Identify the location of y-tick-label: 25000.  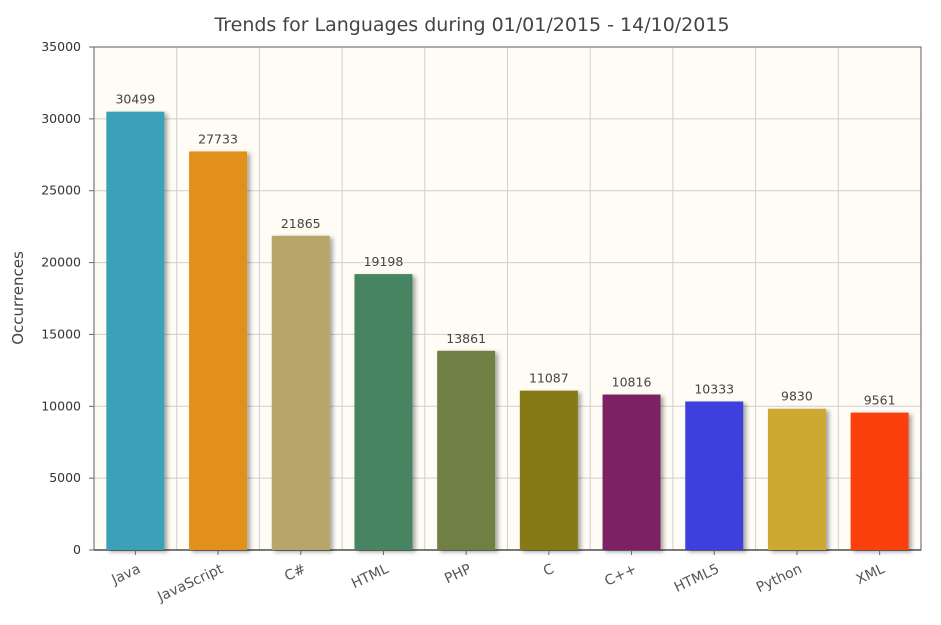
(61, 190).